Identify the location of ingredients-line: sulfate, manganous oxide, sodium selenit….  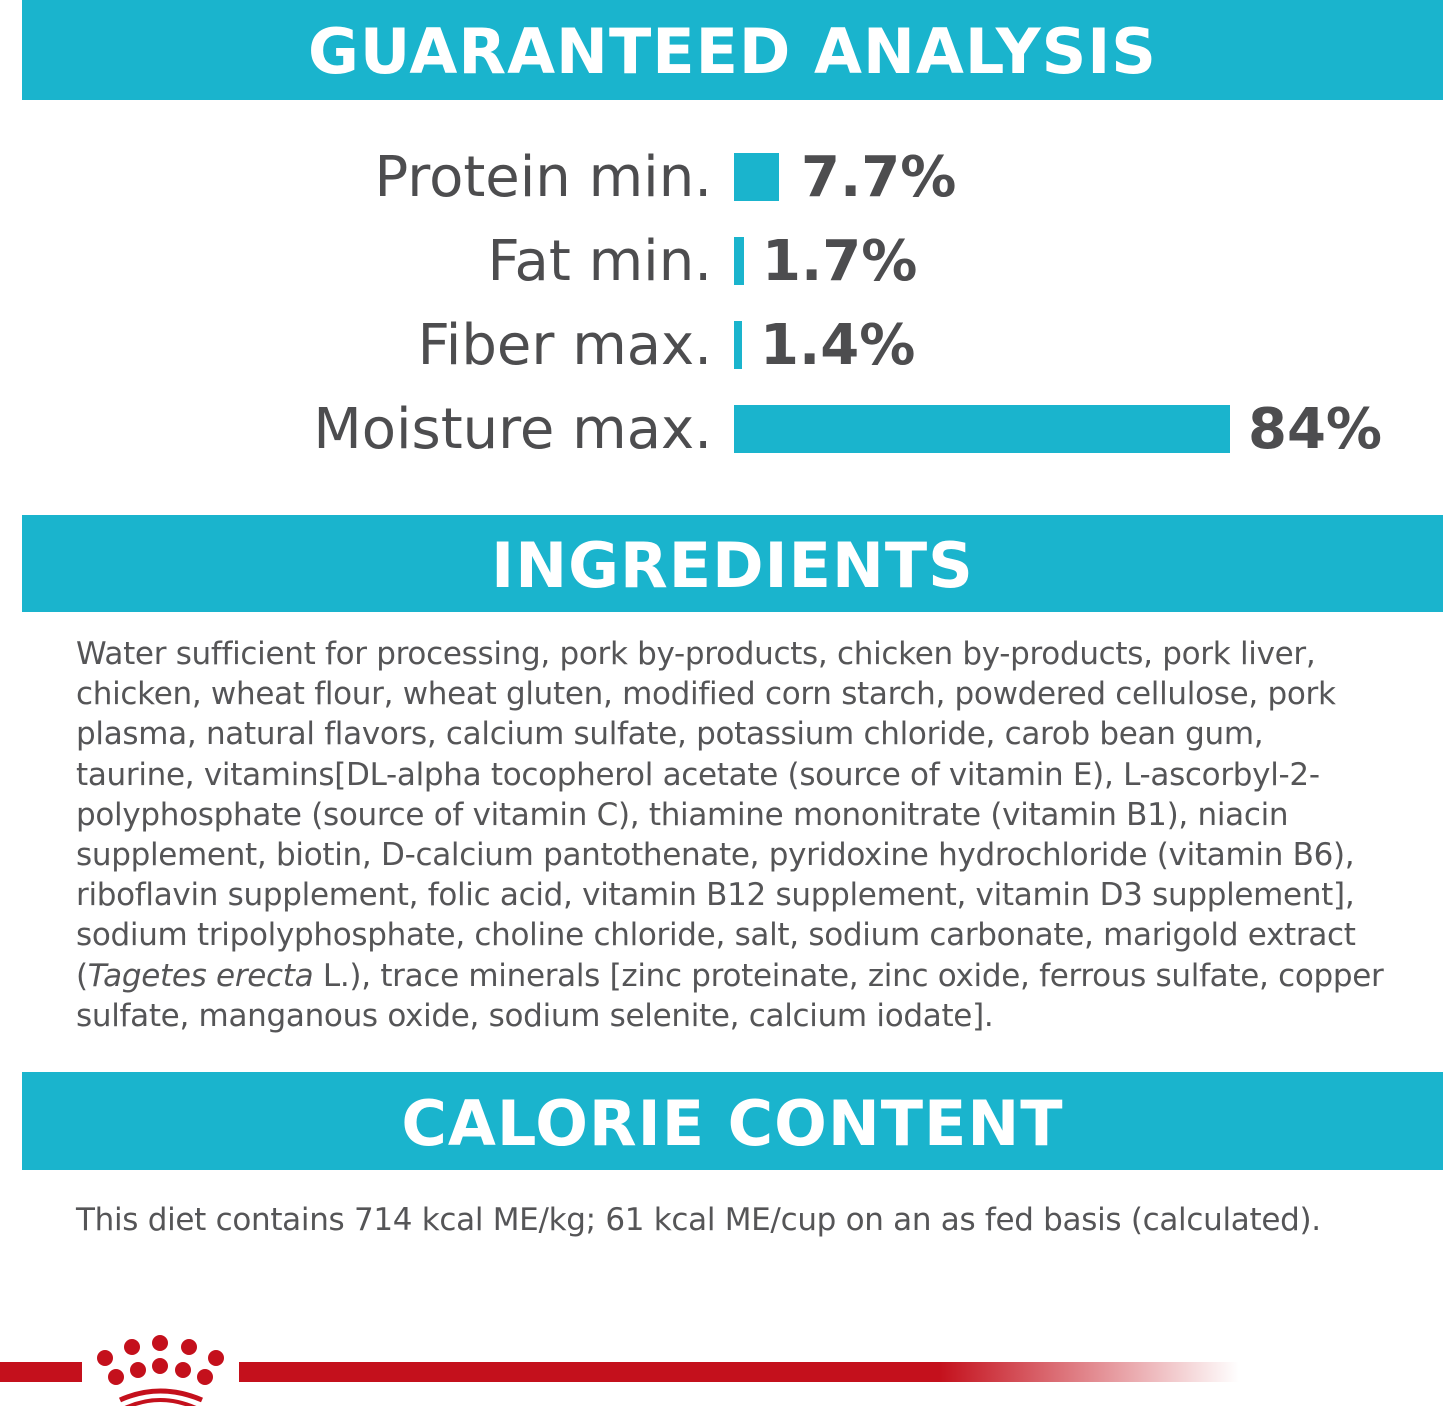
(535, 1016).